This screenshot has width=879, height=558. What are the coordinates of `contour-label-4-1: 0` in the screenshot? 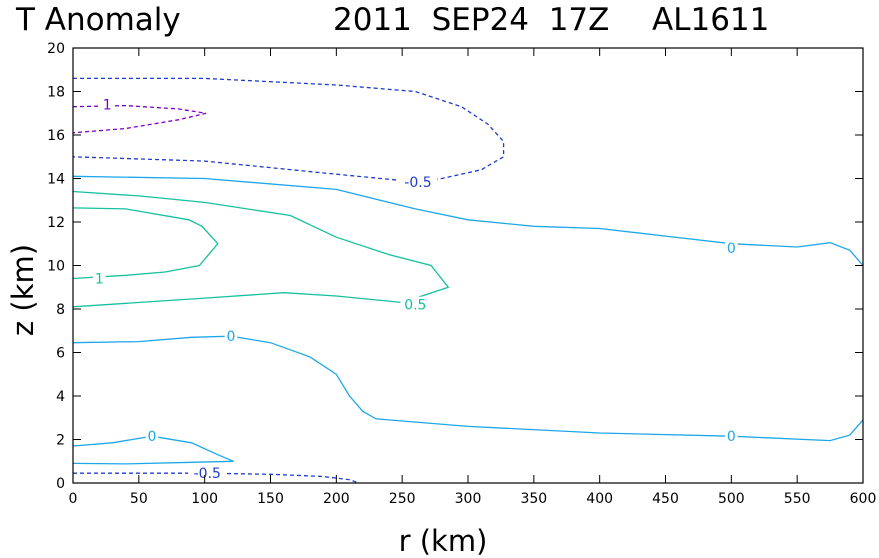 It's located at (731, 437).